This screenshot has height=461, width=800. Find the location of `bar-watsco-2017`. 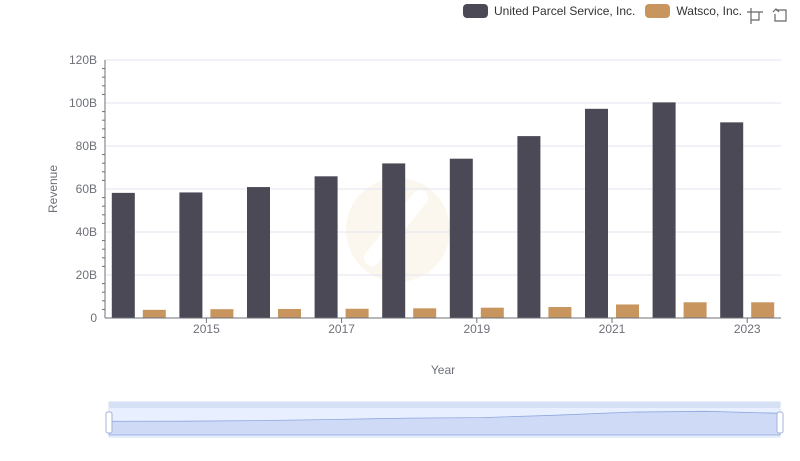

bar-watsco-2017 is located at coordinates (357, 313).